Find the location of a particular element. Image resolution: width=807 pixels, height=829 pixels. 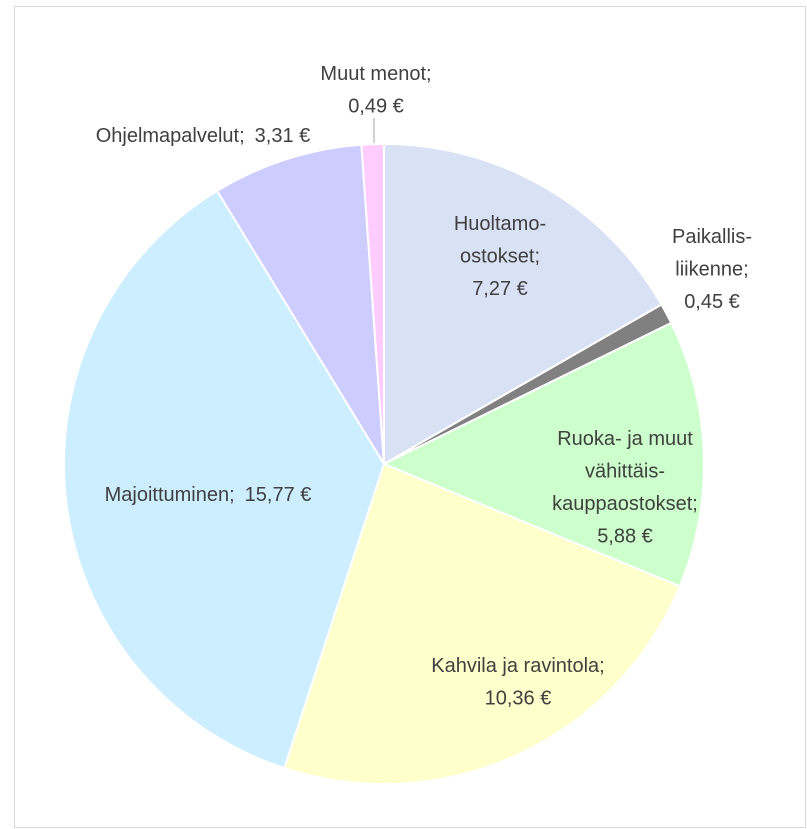

value-label: 0,49 € is located at coordinates (376, 107).